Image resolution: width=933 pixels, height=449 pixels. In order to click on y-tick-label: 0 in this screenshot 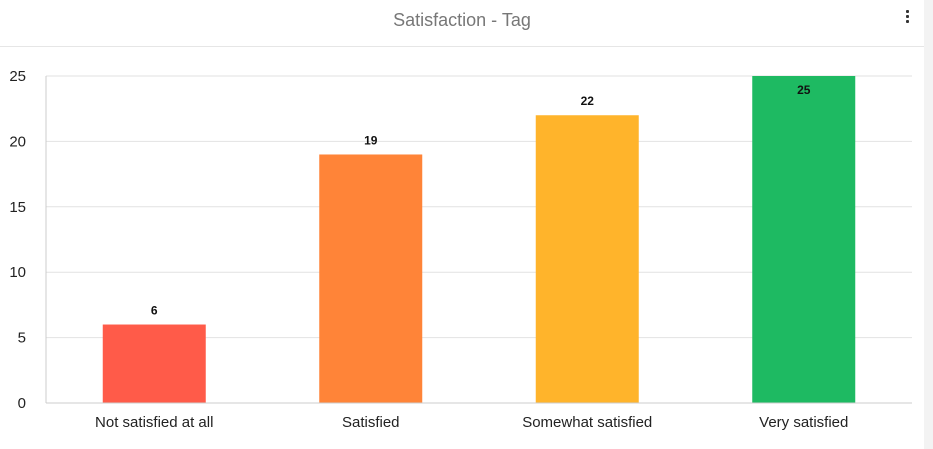, I will do `click(22, 403)`.